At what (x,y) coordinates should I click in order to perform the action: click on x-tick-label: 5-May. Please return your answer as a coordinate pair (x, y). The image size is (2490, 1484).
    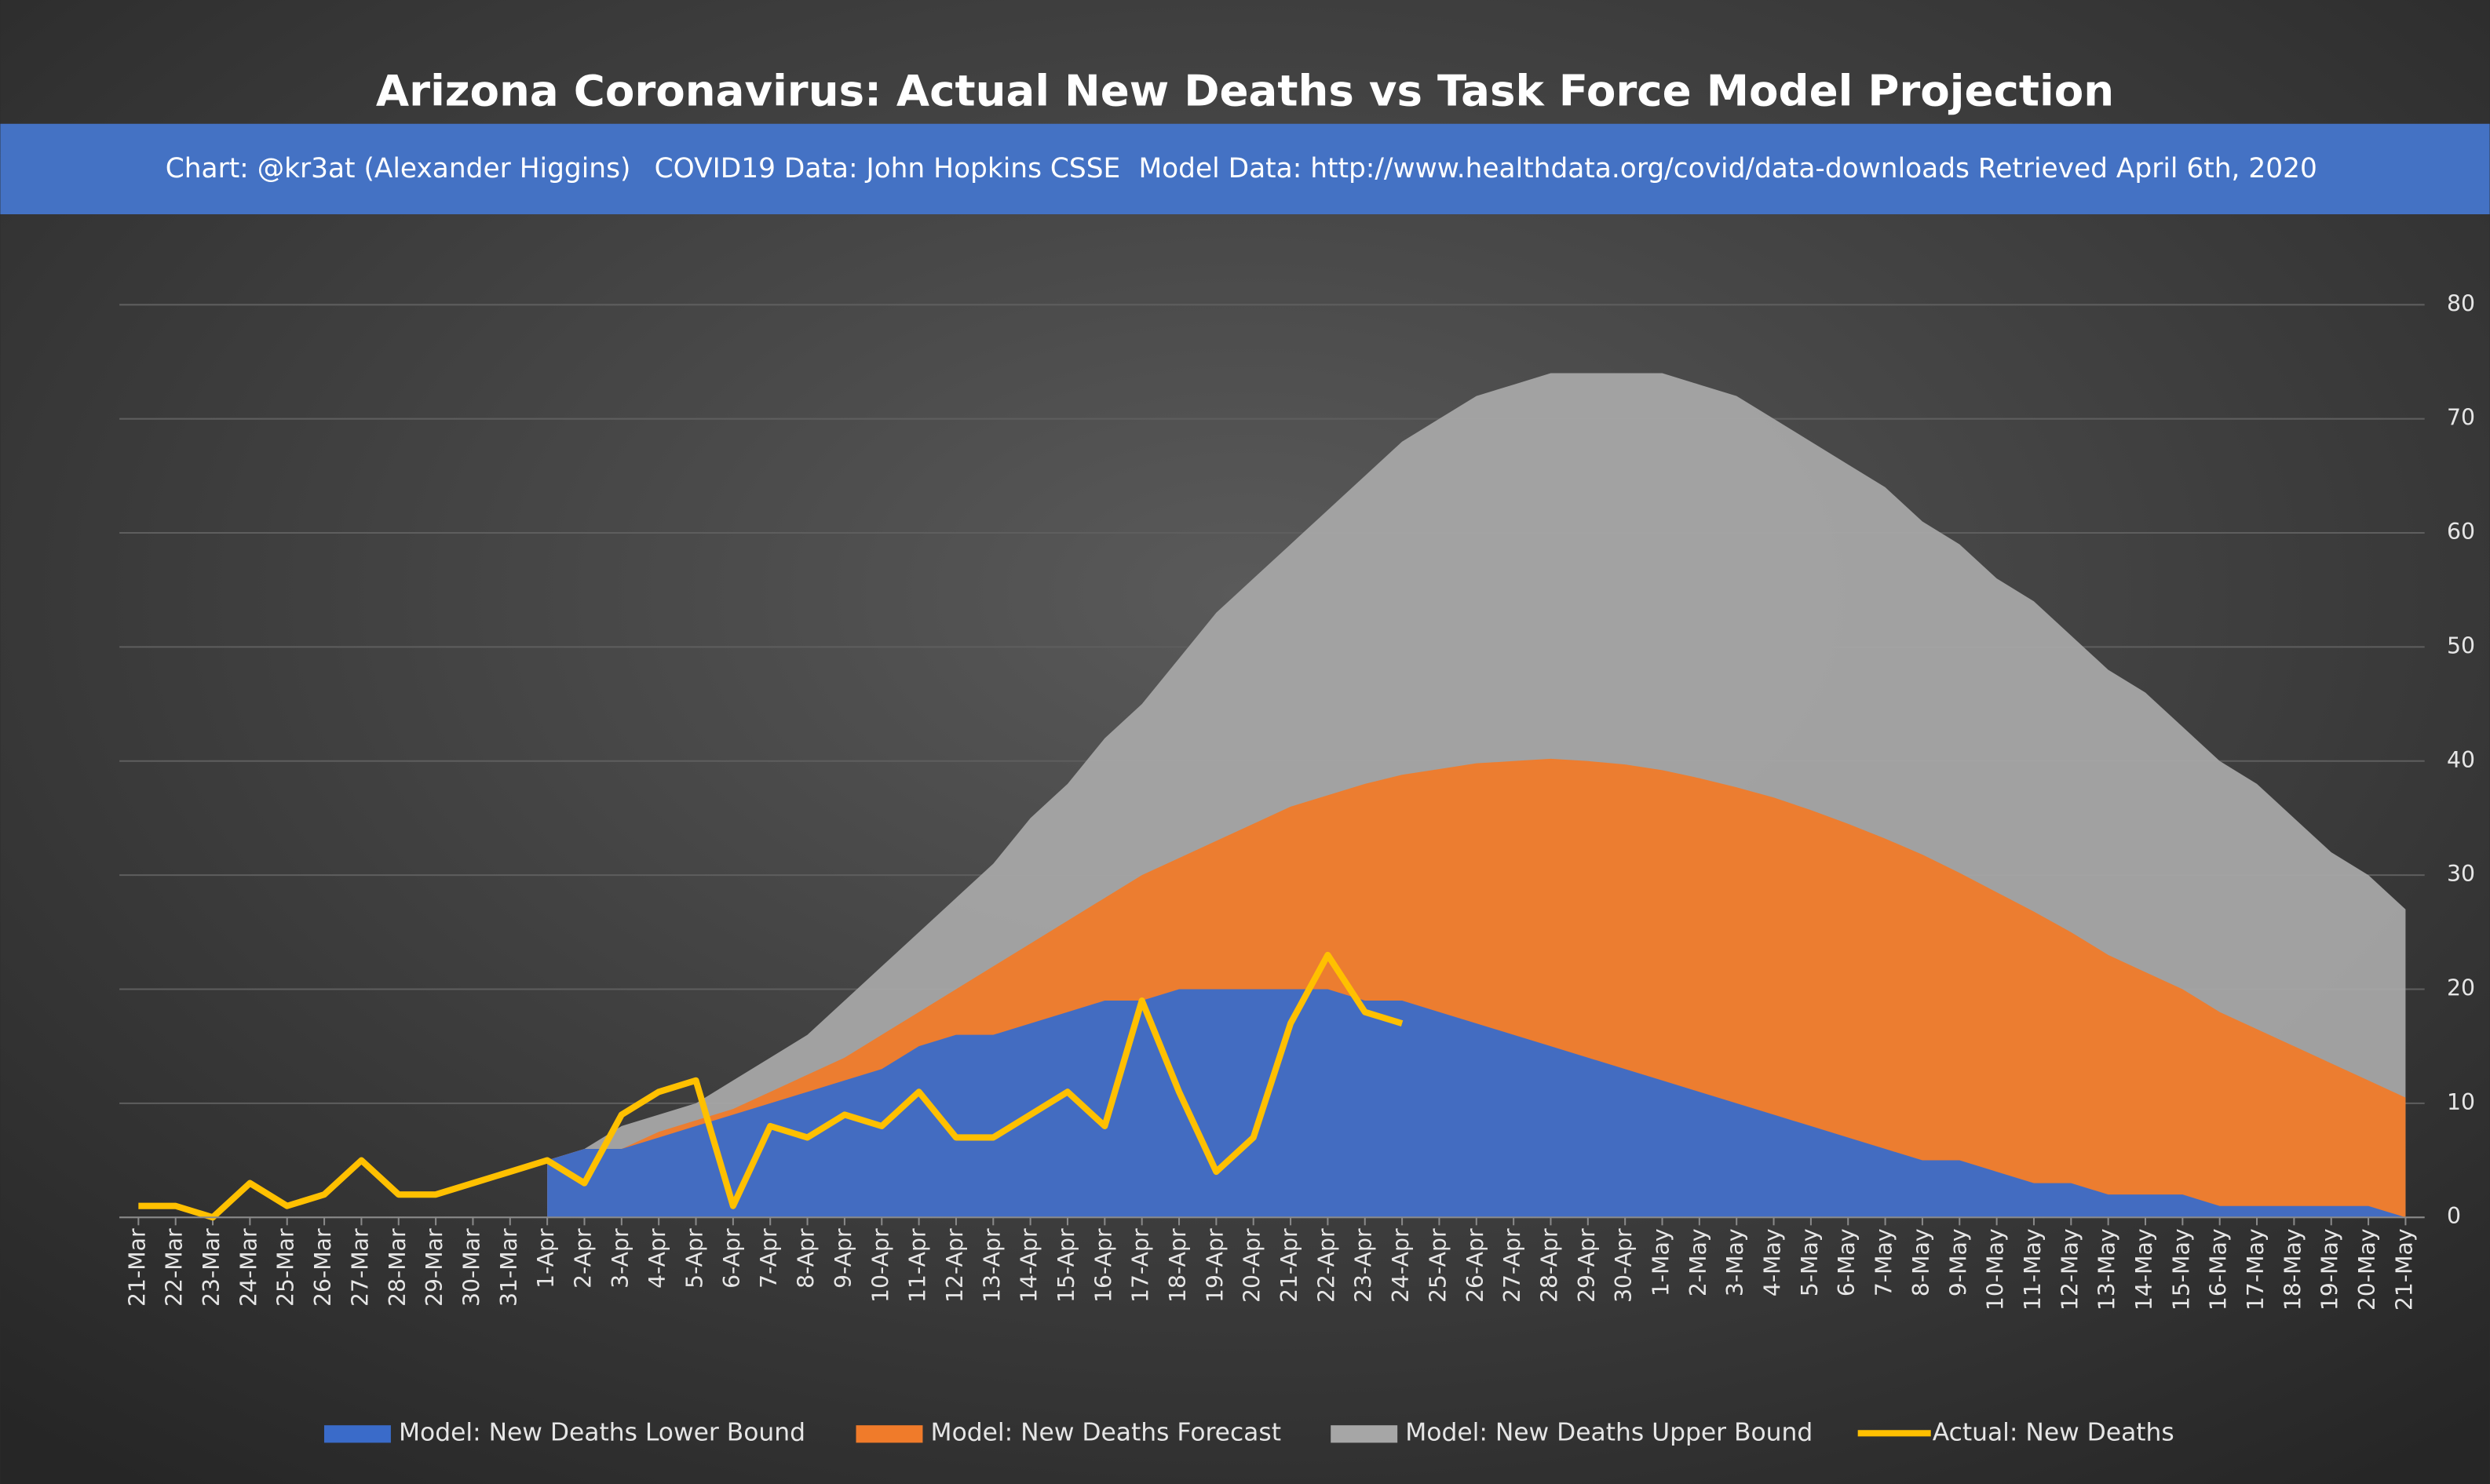
    Looking at the image, I should click on (1810, 1262).